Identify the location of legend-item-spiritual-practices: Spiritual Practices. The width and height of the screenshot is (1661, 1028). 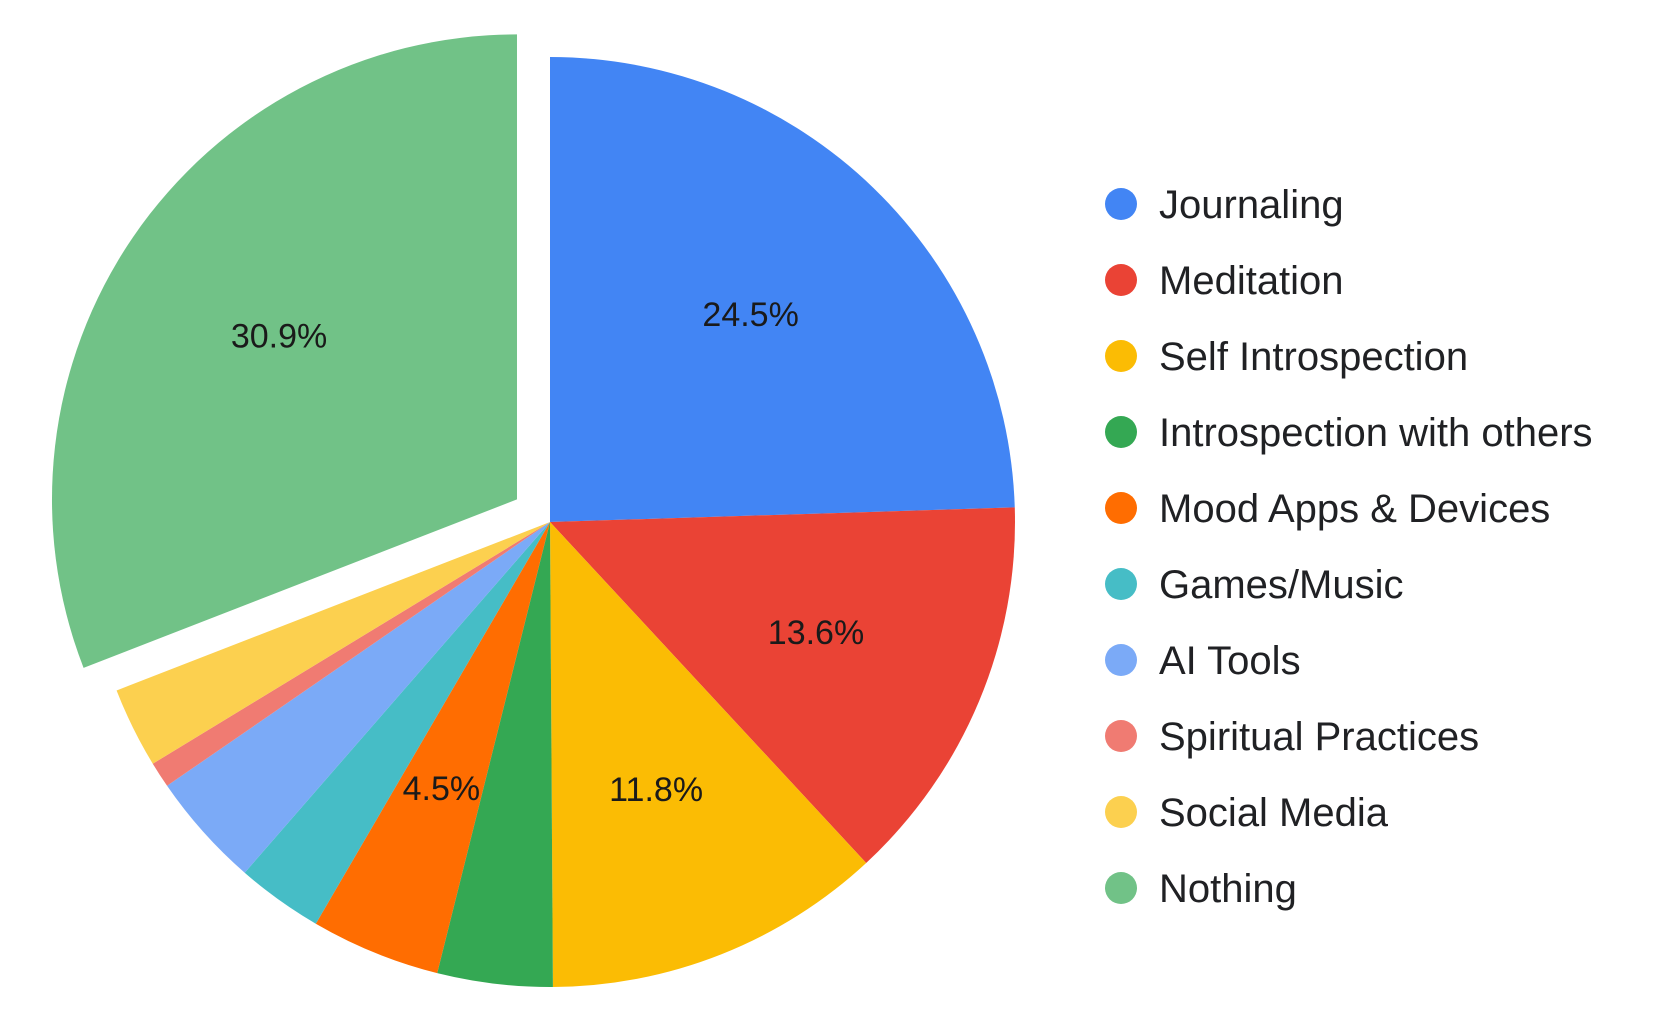
(1375, 737).